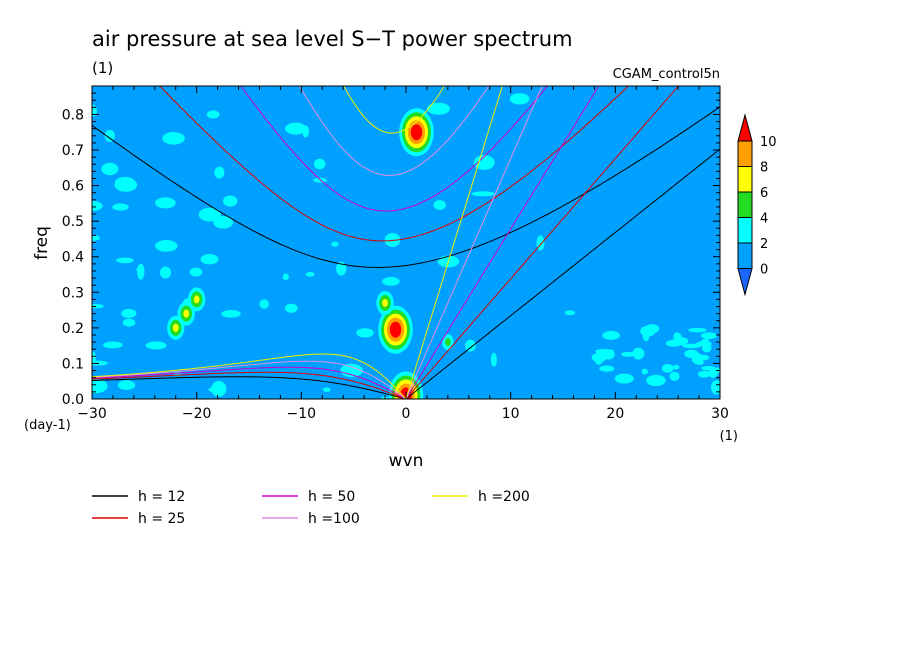  What do you see at coordinates (729, 436) in the screenshot?
I see `x-unit-label: (1)` at bounding box center [729, 436].